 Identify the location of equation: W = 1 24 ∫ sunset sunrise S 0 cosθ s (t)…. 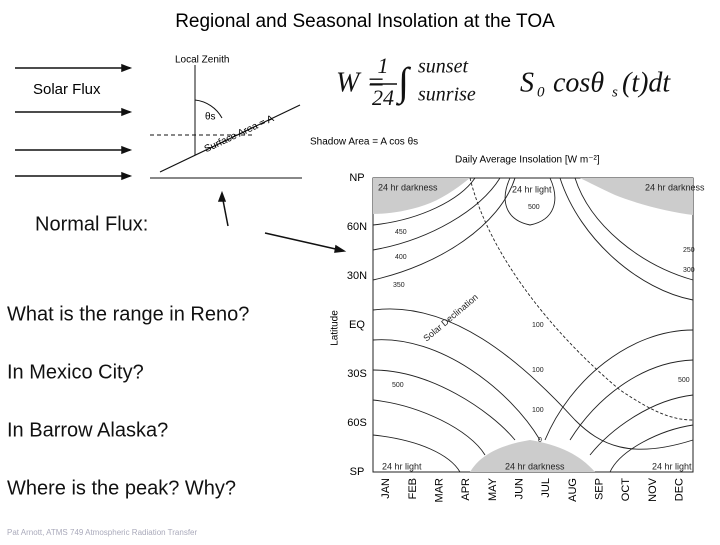
(503, 81).